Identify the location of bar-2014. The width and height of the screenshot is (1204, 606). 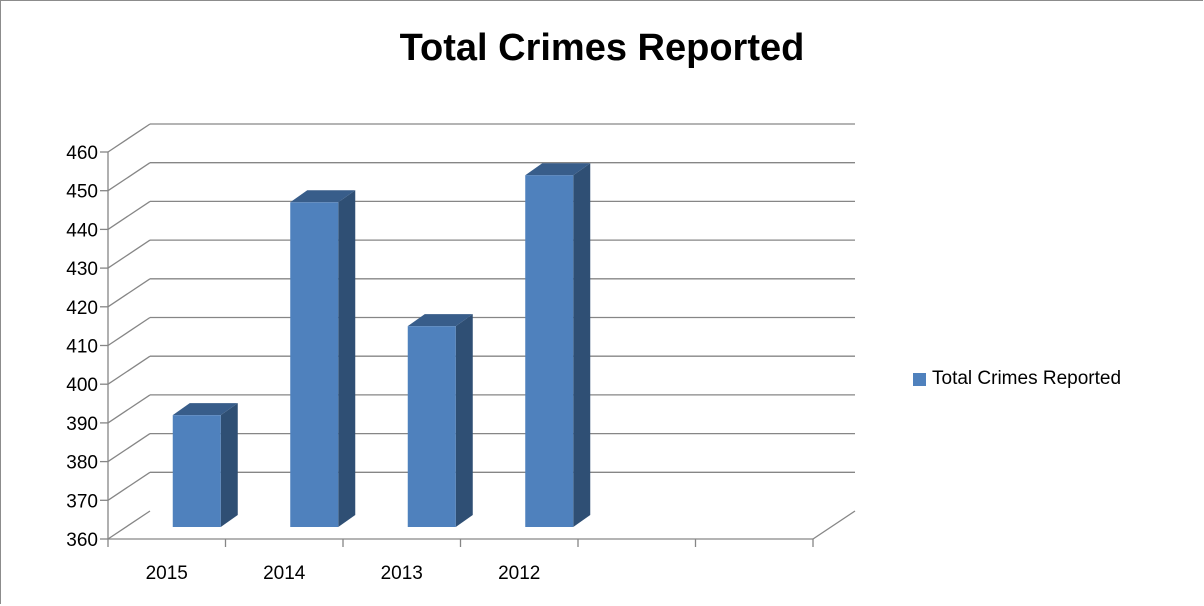
(323, 358).